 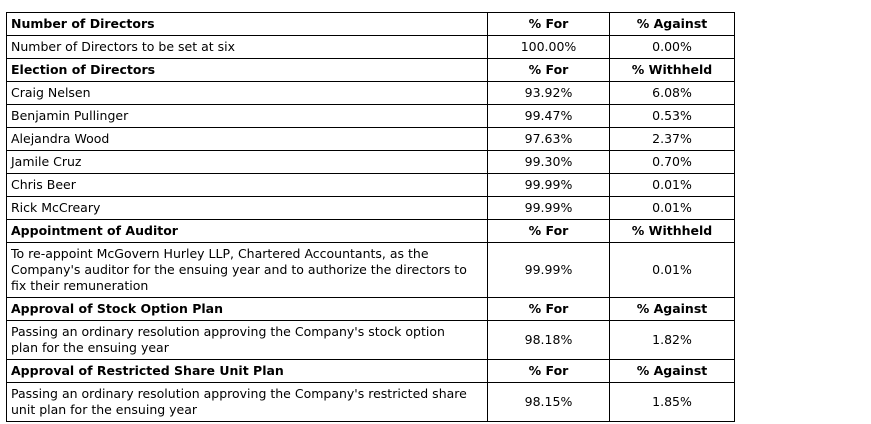 I want to click on cell: Number of Directors, so click(x=247, y=24).